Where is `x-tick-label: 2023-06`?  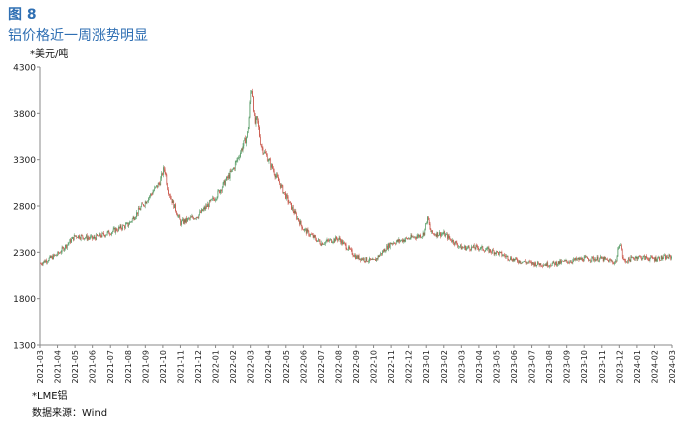
x-tick-label: 2023-06 is located at coordinates (514, 366).